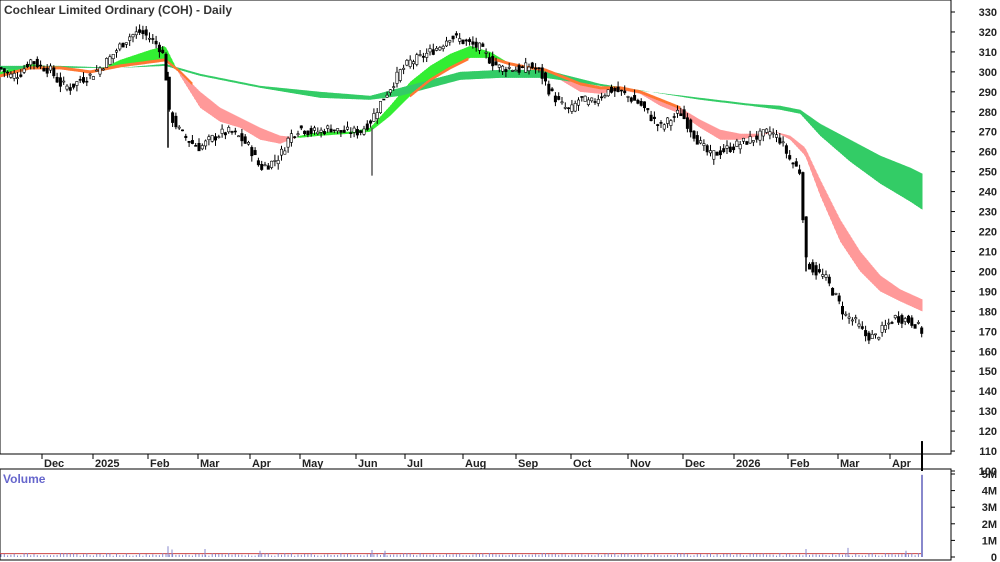 This screenshot has height=562, width=1000. Describe the element at coordinates (988, 292) in the screenshot. I see `y-tick-label: 190` at that location.